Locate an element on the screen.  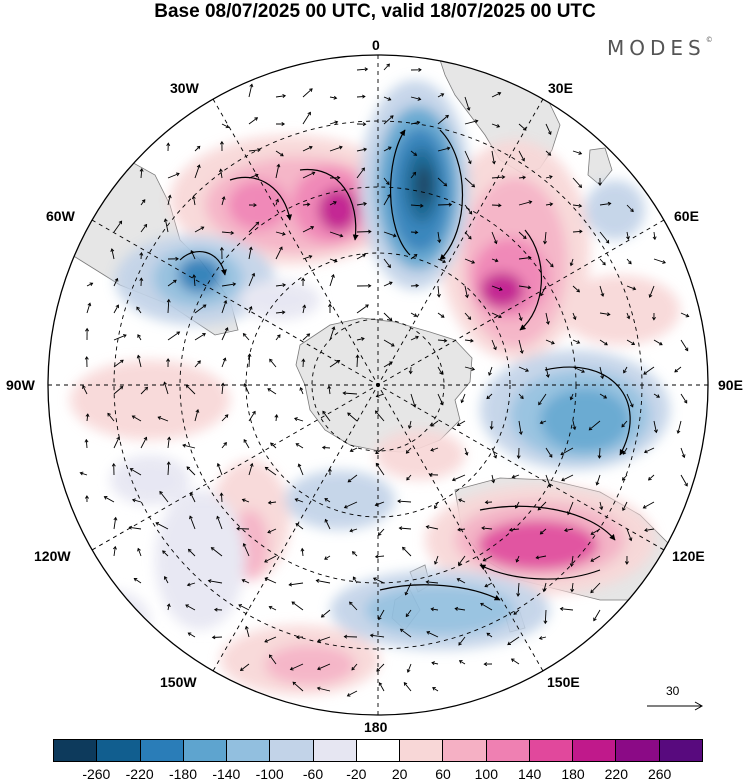
reference-vector-arrow is located at coordinates (675, 706).